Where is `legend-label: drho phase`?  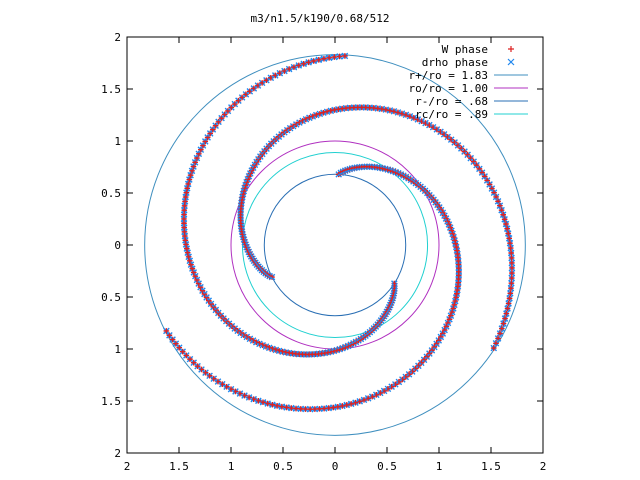 legend-label: drho phase is located at coordinates (455, 62).